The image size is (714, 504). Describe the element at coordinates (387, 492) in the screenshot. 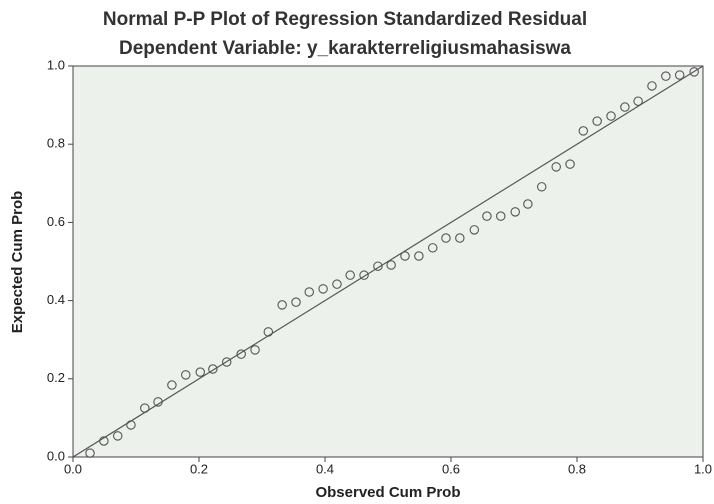

I see `x-axis-label: Observed Cum Prob` at that location.